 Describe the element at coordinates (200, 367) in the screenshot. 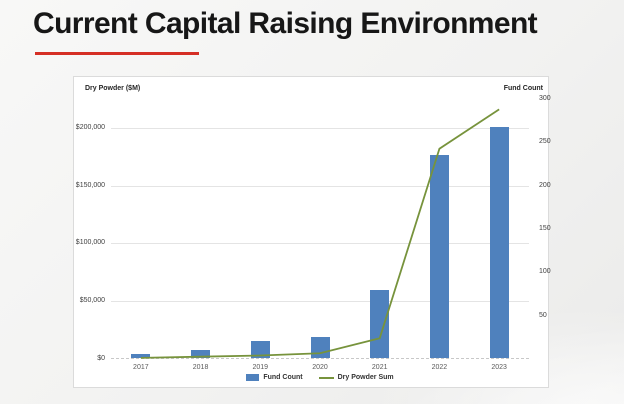

I see `x-axis-label-2018: 2018` at that location.